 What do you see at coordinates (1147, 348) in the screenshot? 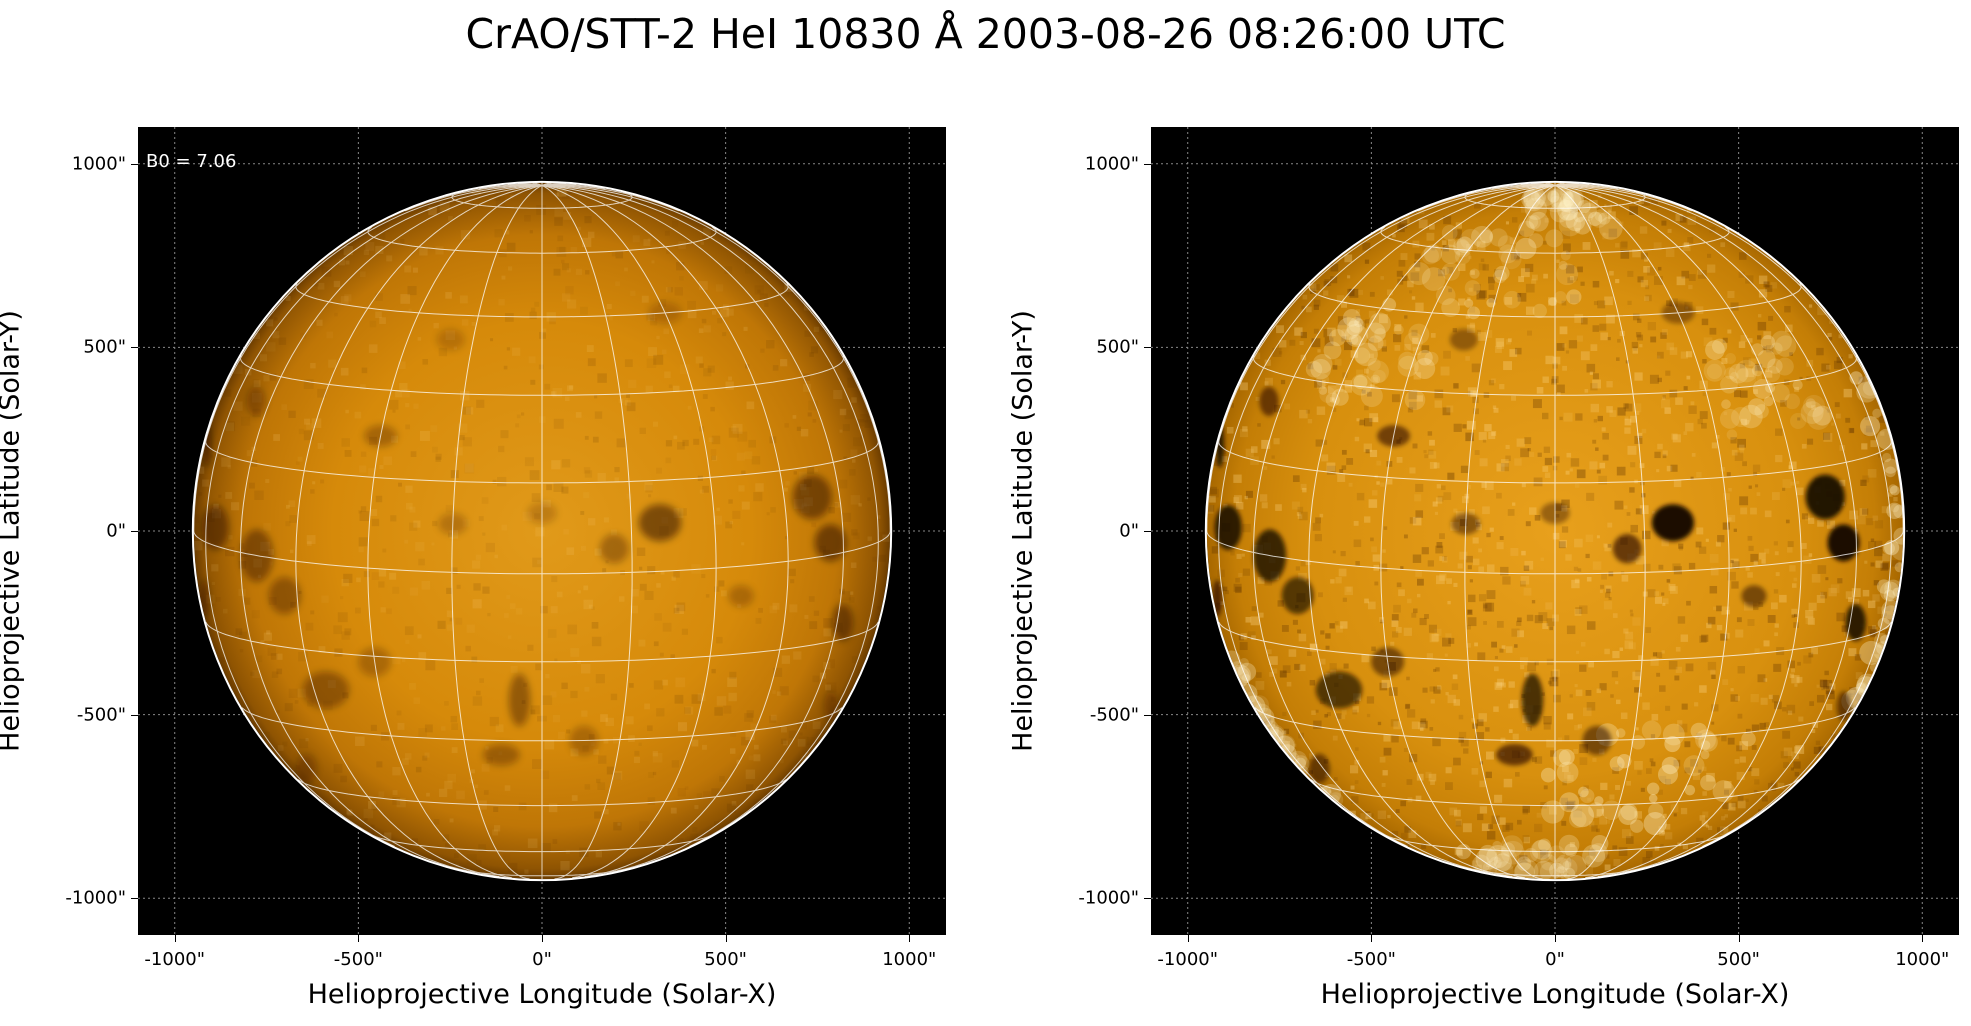
I see `y-tick-mark` at bounding box center [1147, 348].